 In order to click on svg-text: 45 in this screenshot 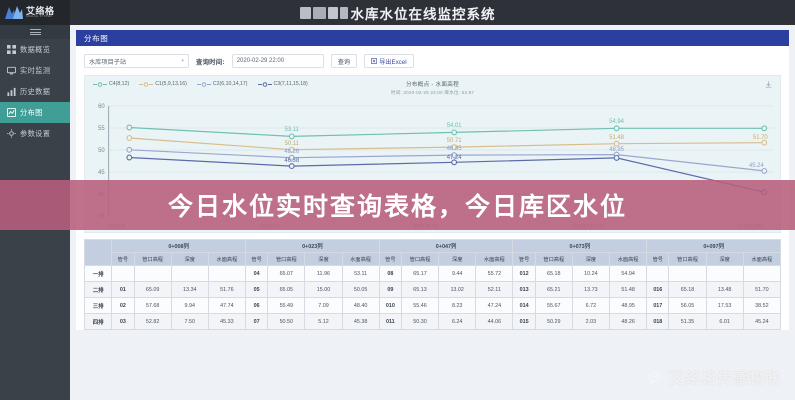, I will do `click(101, 173)`.